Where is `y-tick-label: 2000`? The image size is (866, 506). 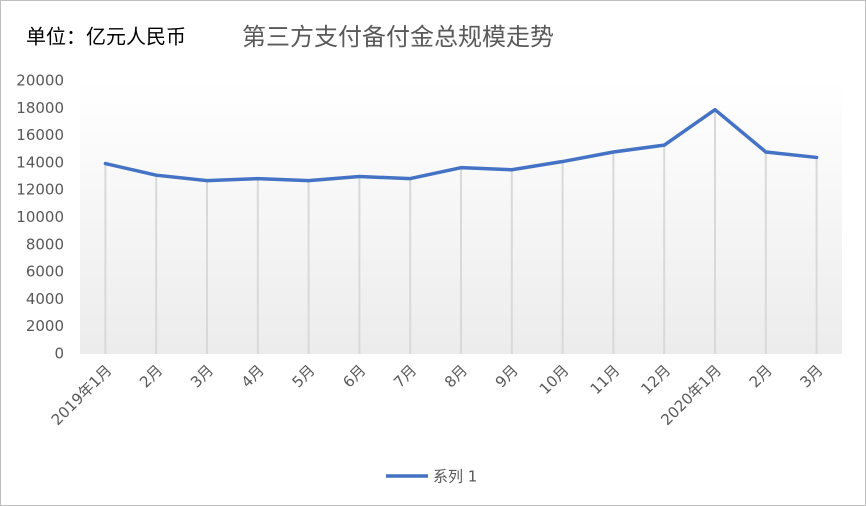
y-tick-label: 2000 is located at coordinates (45, 326).